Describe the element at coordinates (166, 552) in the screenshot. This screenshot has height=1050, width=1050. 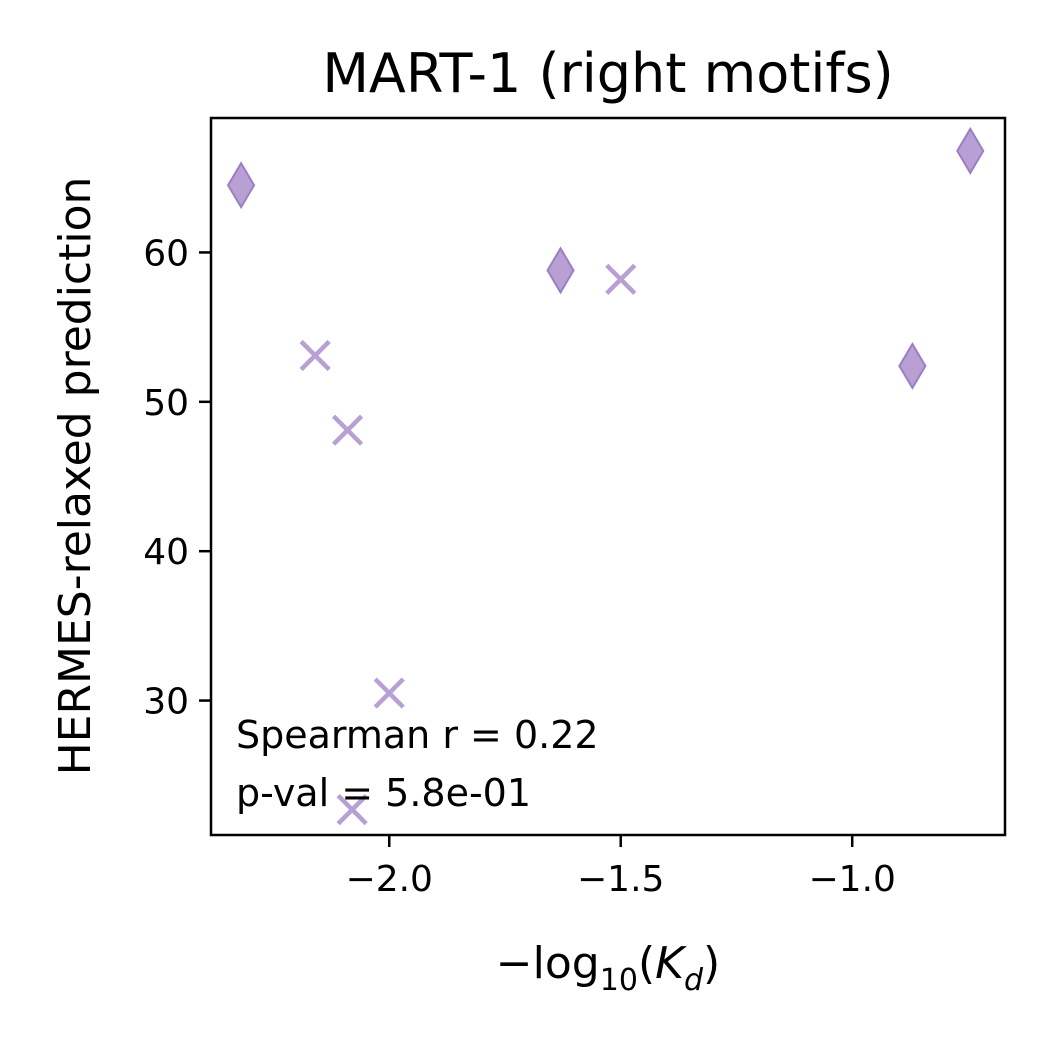
I see `y-tick-label: 40` at that location.